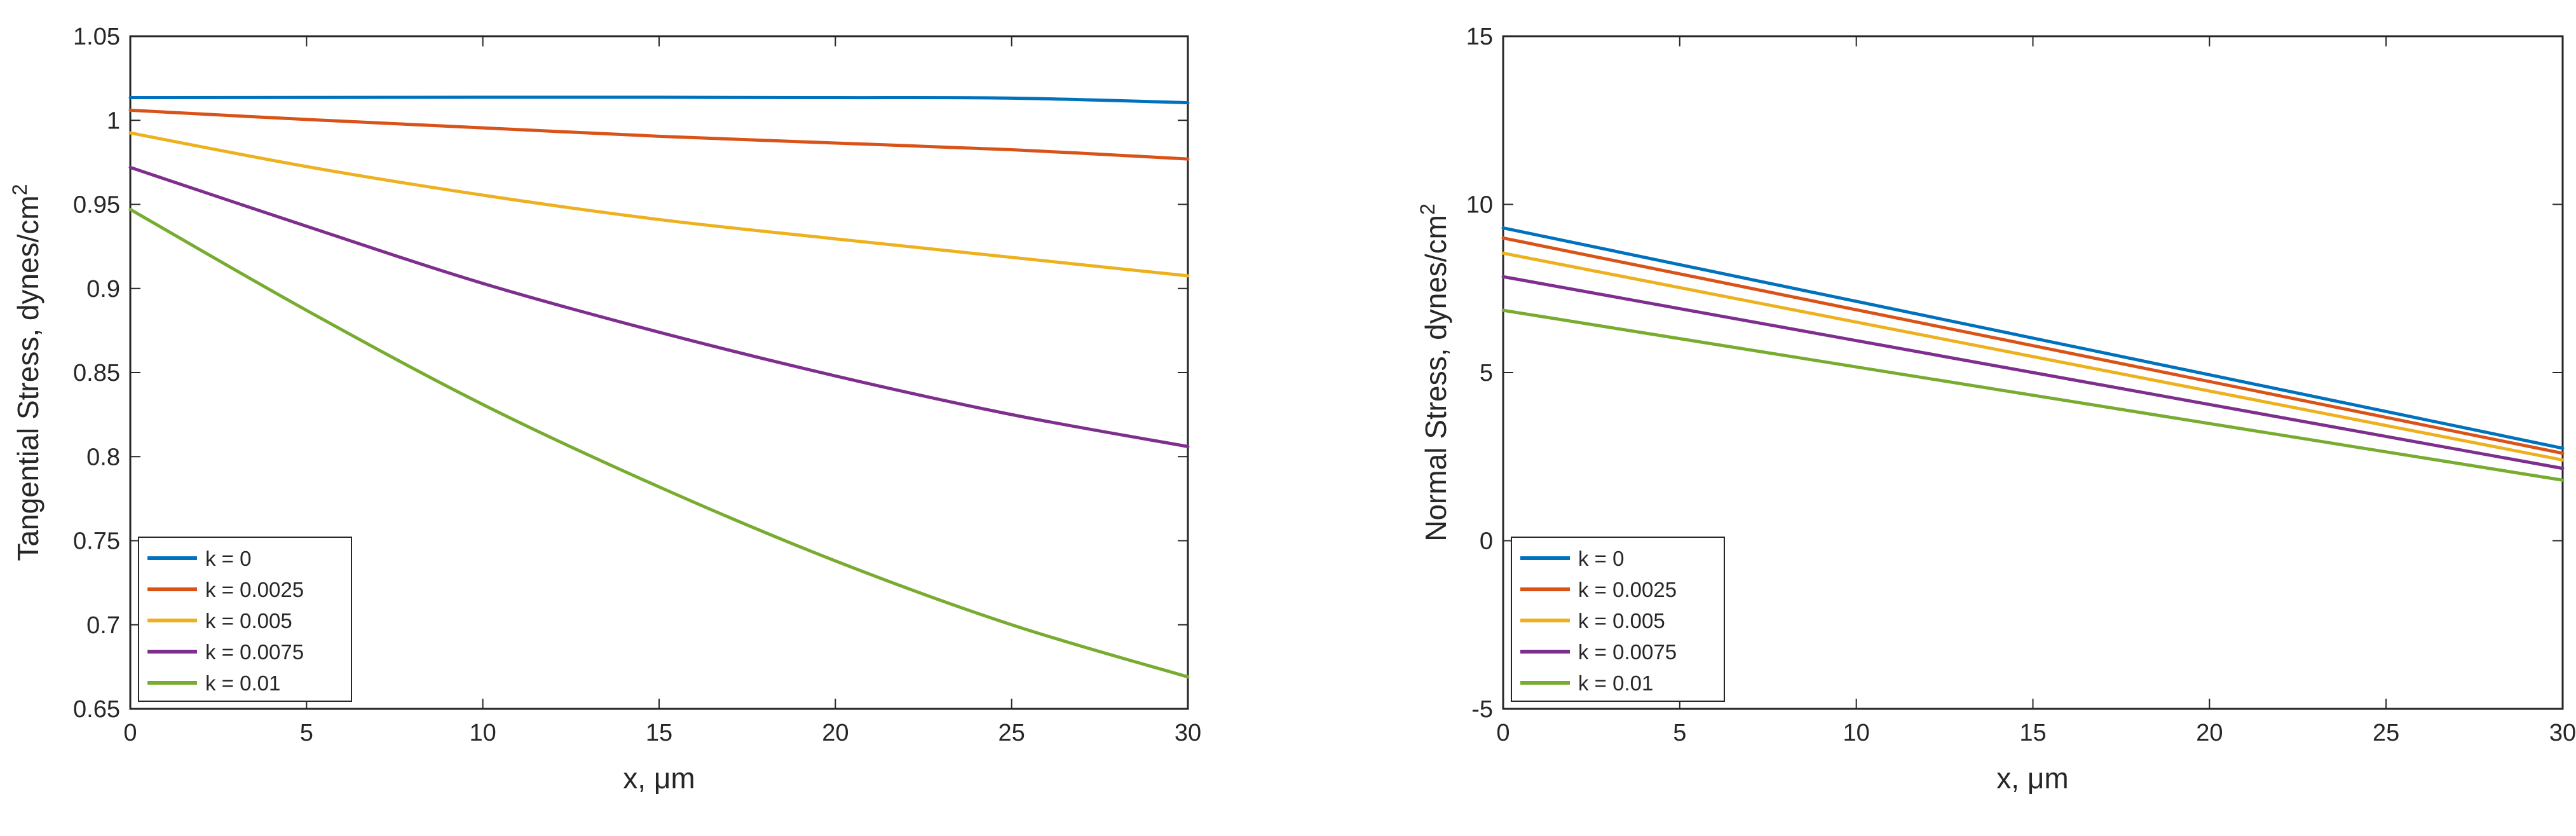 Image resolution: width=2576 pixels, height=836 pixels. What do you see at coordinates (96, 541) in the screenshot?
I see `y-tick-label: 0.75` at bounding box center [96, 541].